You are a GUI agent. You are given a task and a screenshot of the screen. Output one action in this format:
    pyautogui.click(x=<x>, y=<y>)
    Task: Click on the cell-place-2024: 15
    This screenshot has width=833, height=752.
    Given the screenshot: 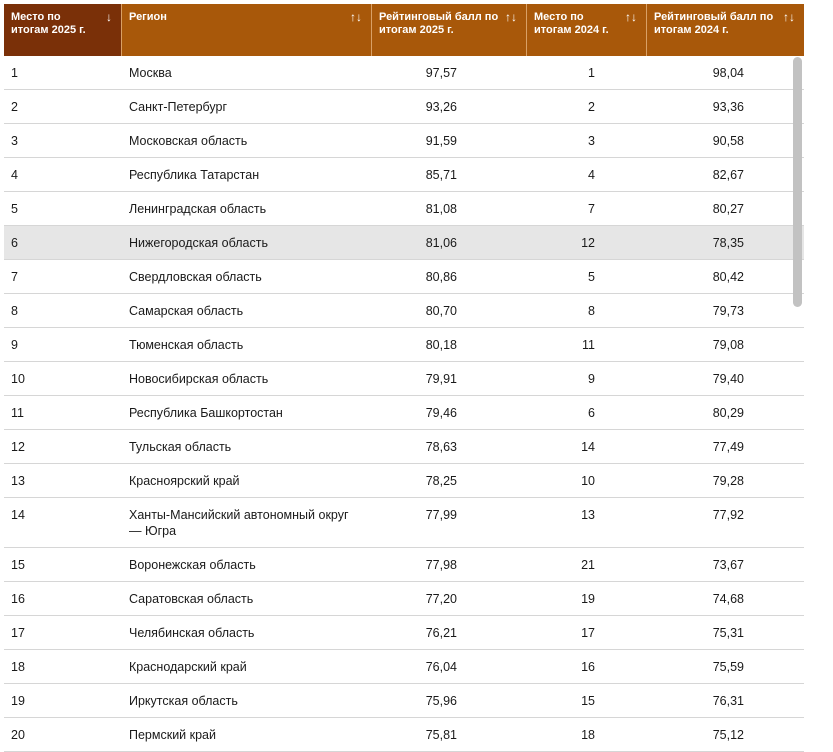 What is the action you would take?
    pyautogui.click(x=588, y=701)
    